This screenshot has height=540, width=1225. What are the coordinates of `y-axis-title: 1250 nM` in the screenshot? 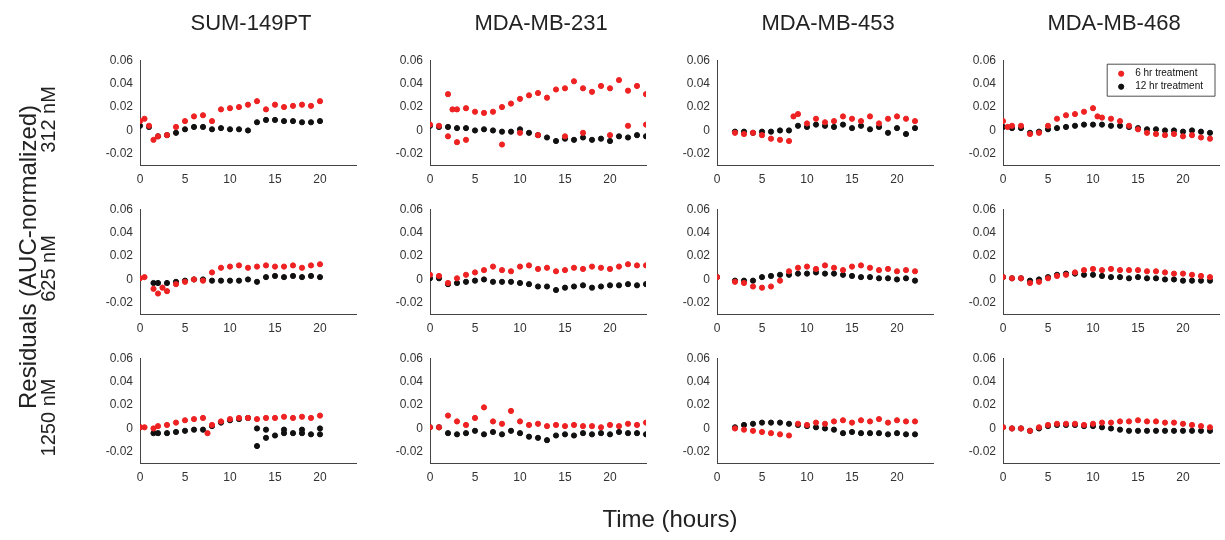 It's located at (48, 418).